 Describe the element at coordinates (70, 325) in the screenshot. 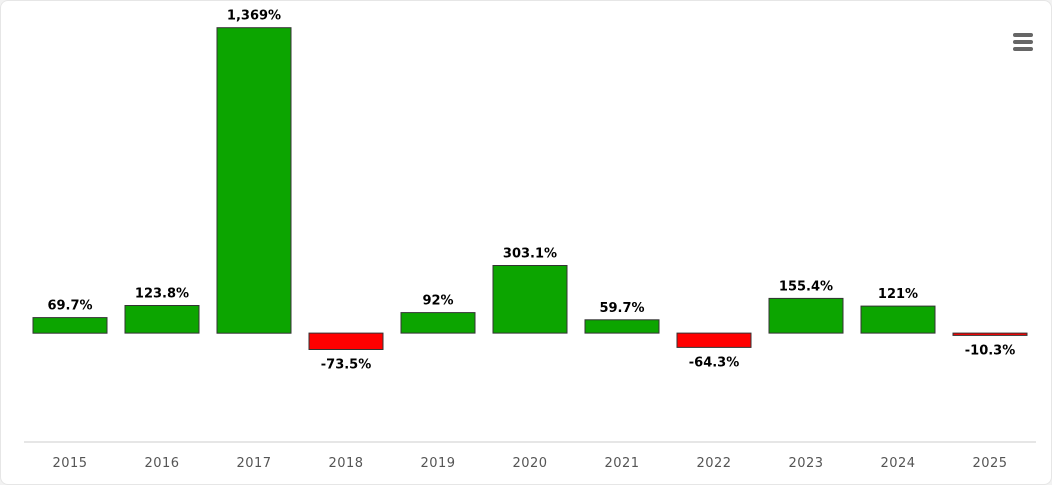

I see `bar-2015` at that location.